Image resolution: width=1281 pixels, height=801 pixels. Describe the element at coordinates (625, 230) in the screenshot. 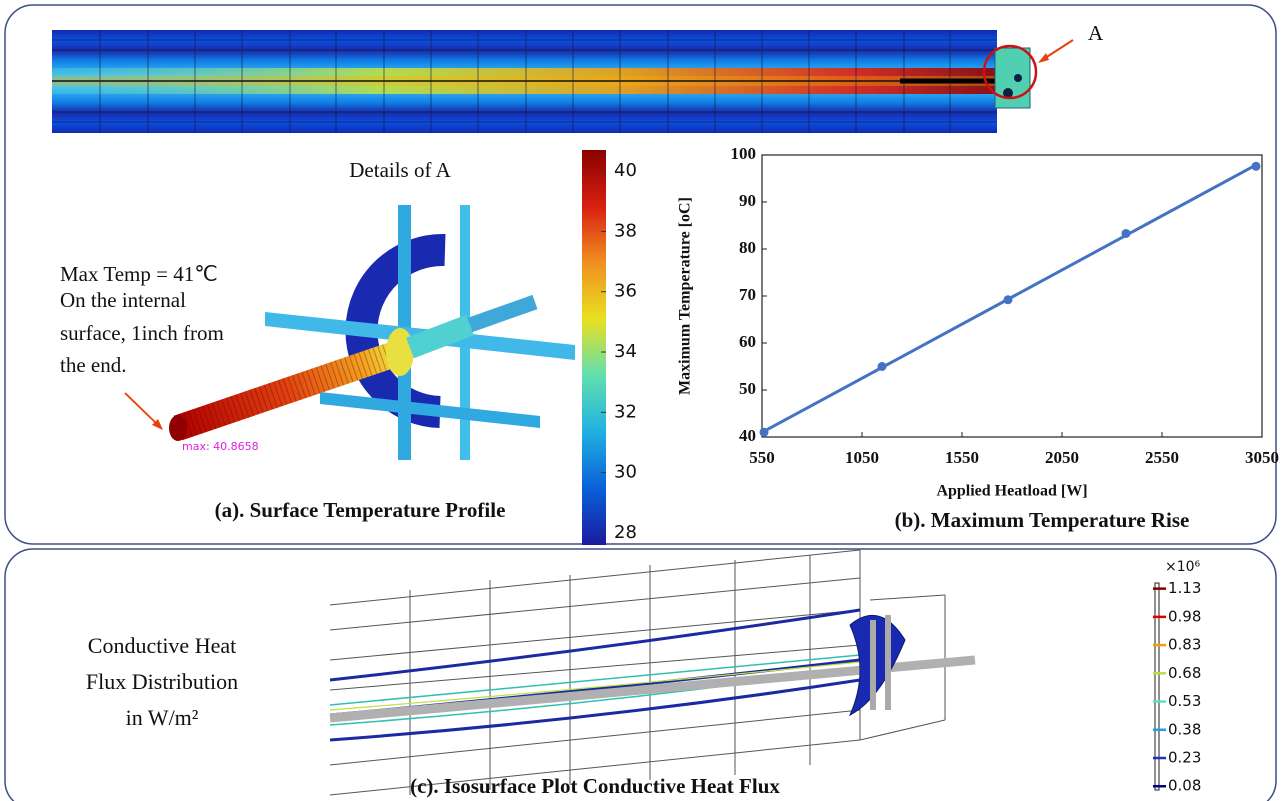

I see `colorbar-tick-label: 38` at that location.